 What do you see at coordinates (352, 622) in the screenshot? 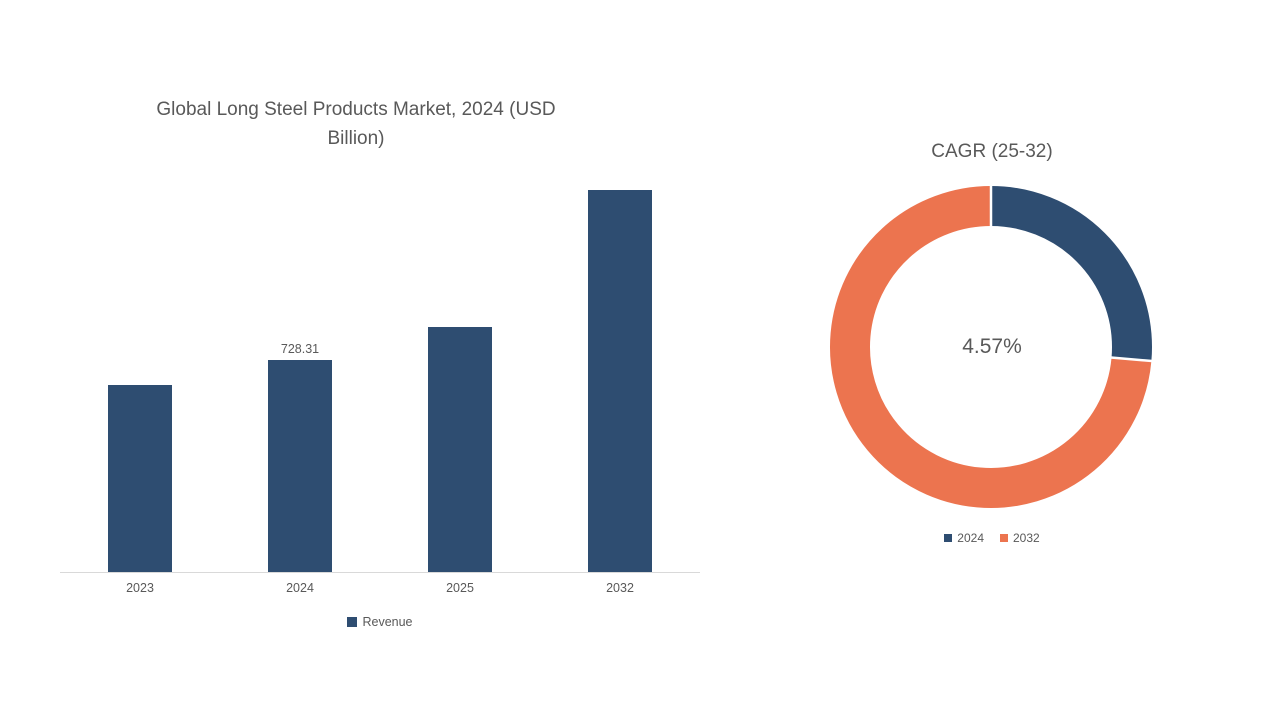
I see `revenue-legend-swatch` at bounding box center [352, 622].